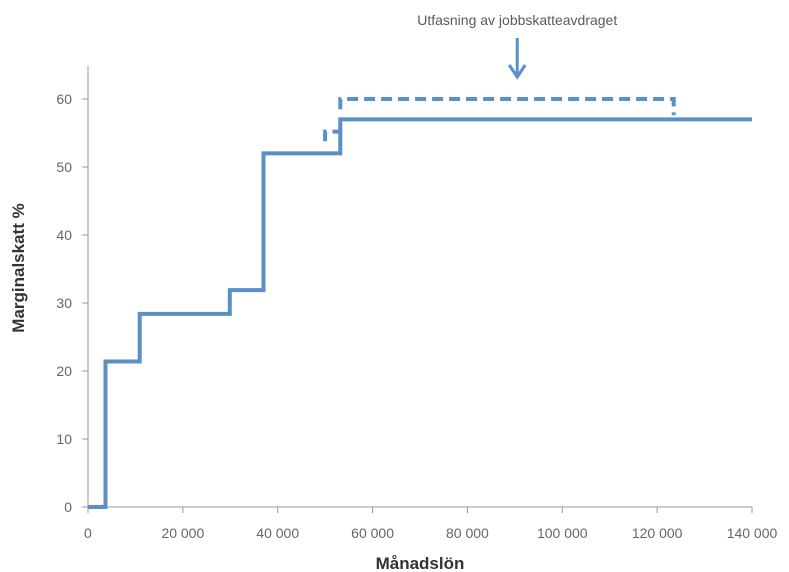 Image resolution: width=789 pixels, height=572 pixels. I want to click on x-tick-label: 0, so click(88, 533).